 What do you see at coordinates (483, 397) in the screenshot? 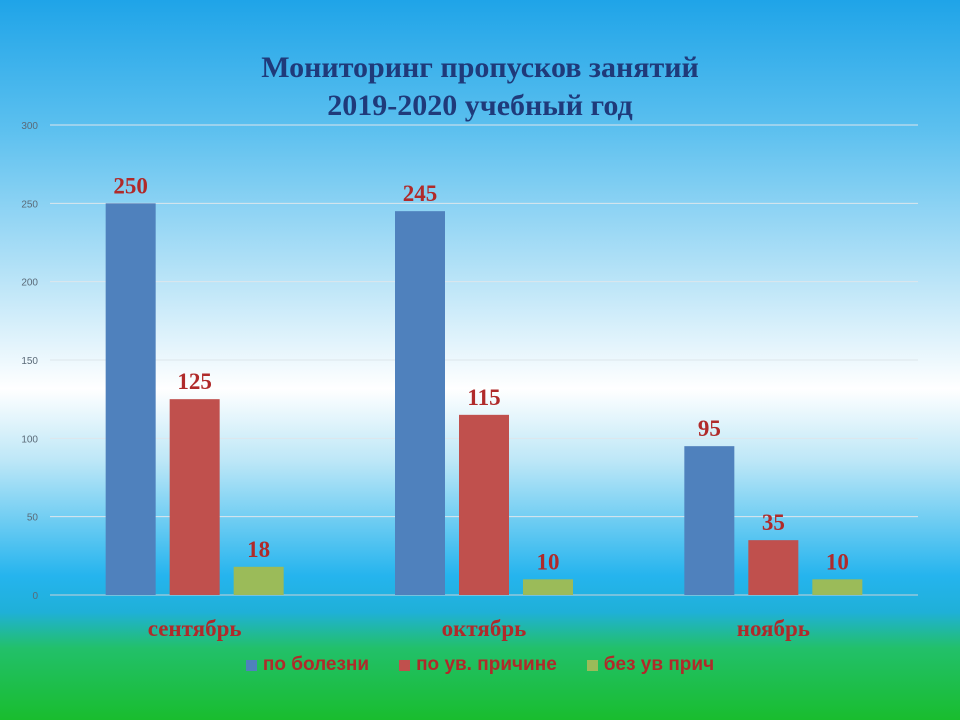
I see `data-label: 115` at bounding box center [483, 397].